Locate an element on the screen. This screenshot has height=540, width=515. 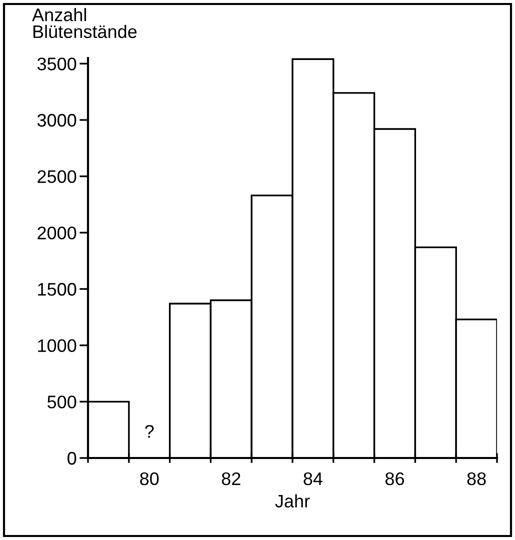
x-tick-label: 86 is located at coordinates (394, 479).